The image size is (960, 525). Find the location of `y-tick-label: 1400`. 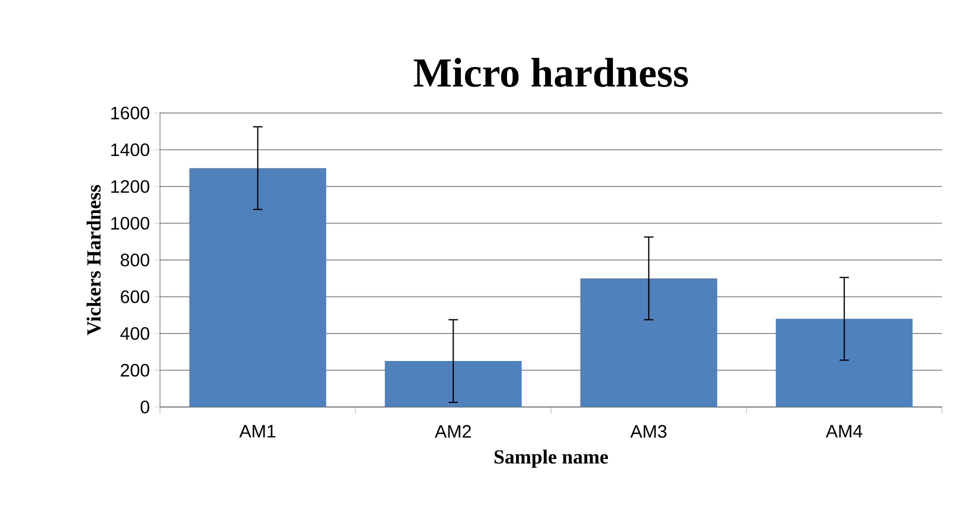

y-tick-label: 1400 is located at coordinates (130, 149).